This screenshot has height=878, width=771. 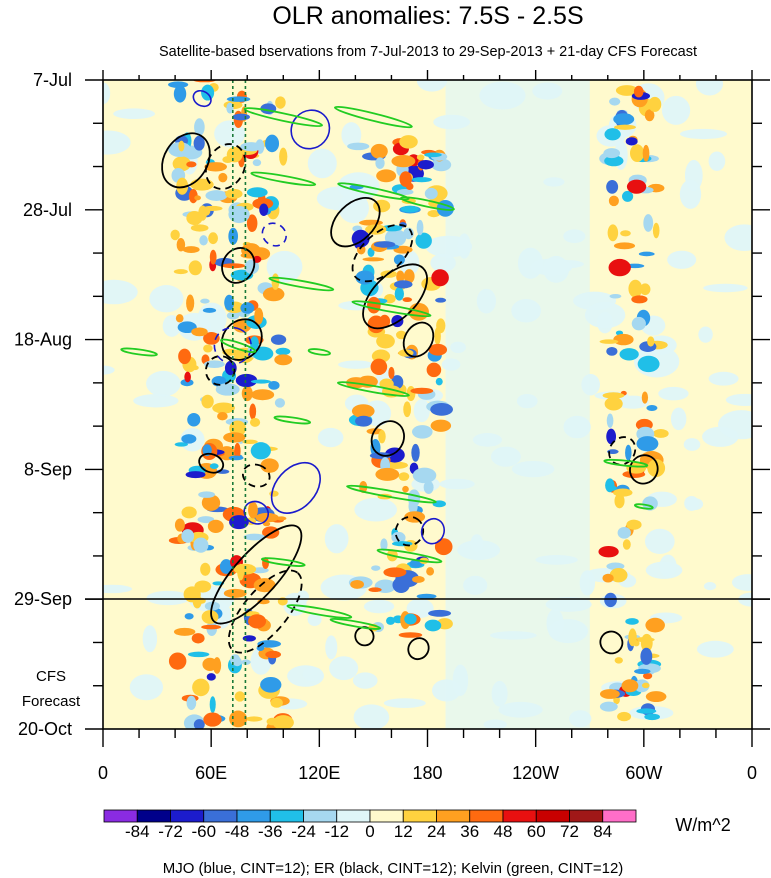 I want to click on y-tick-label: 28-Jul, so click(x=47, y=210).